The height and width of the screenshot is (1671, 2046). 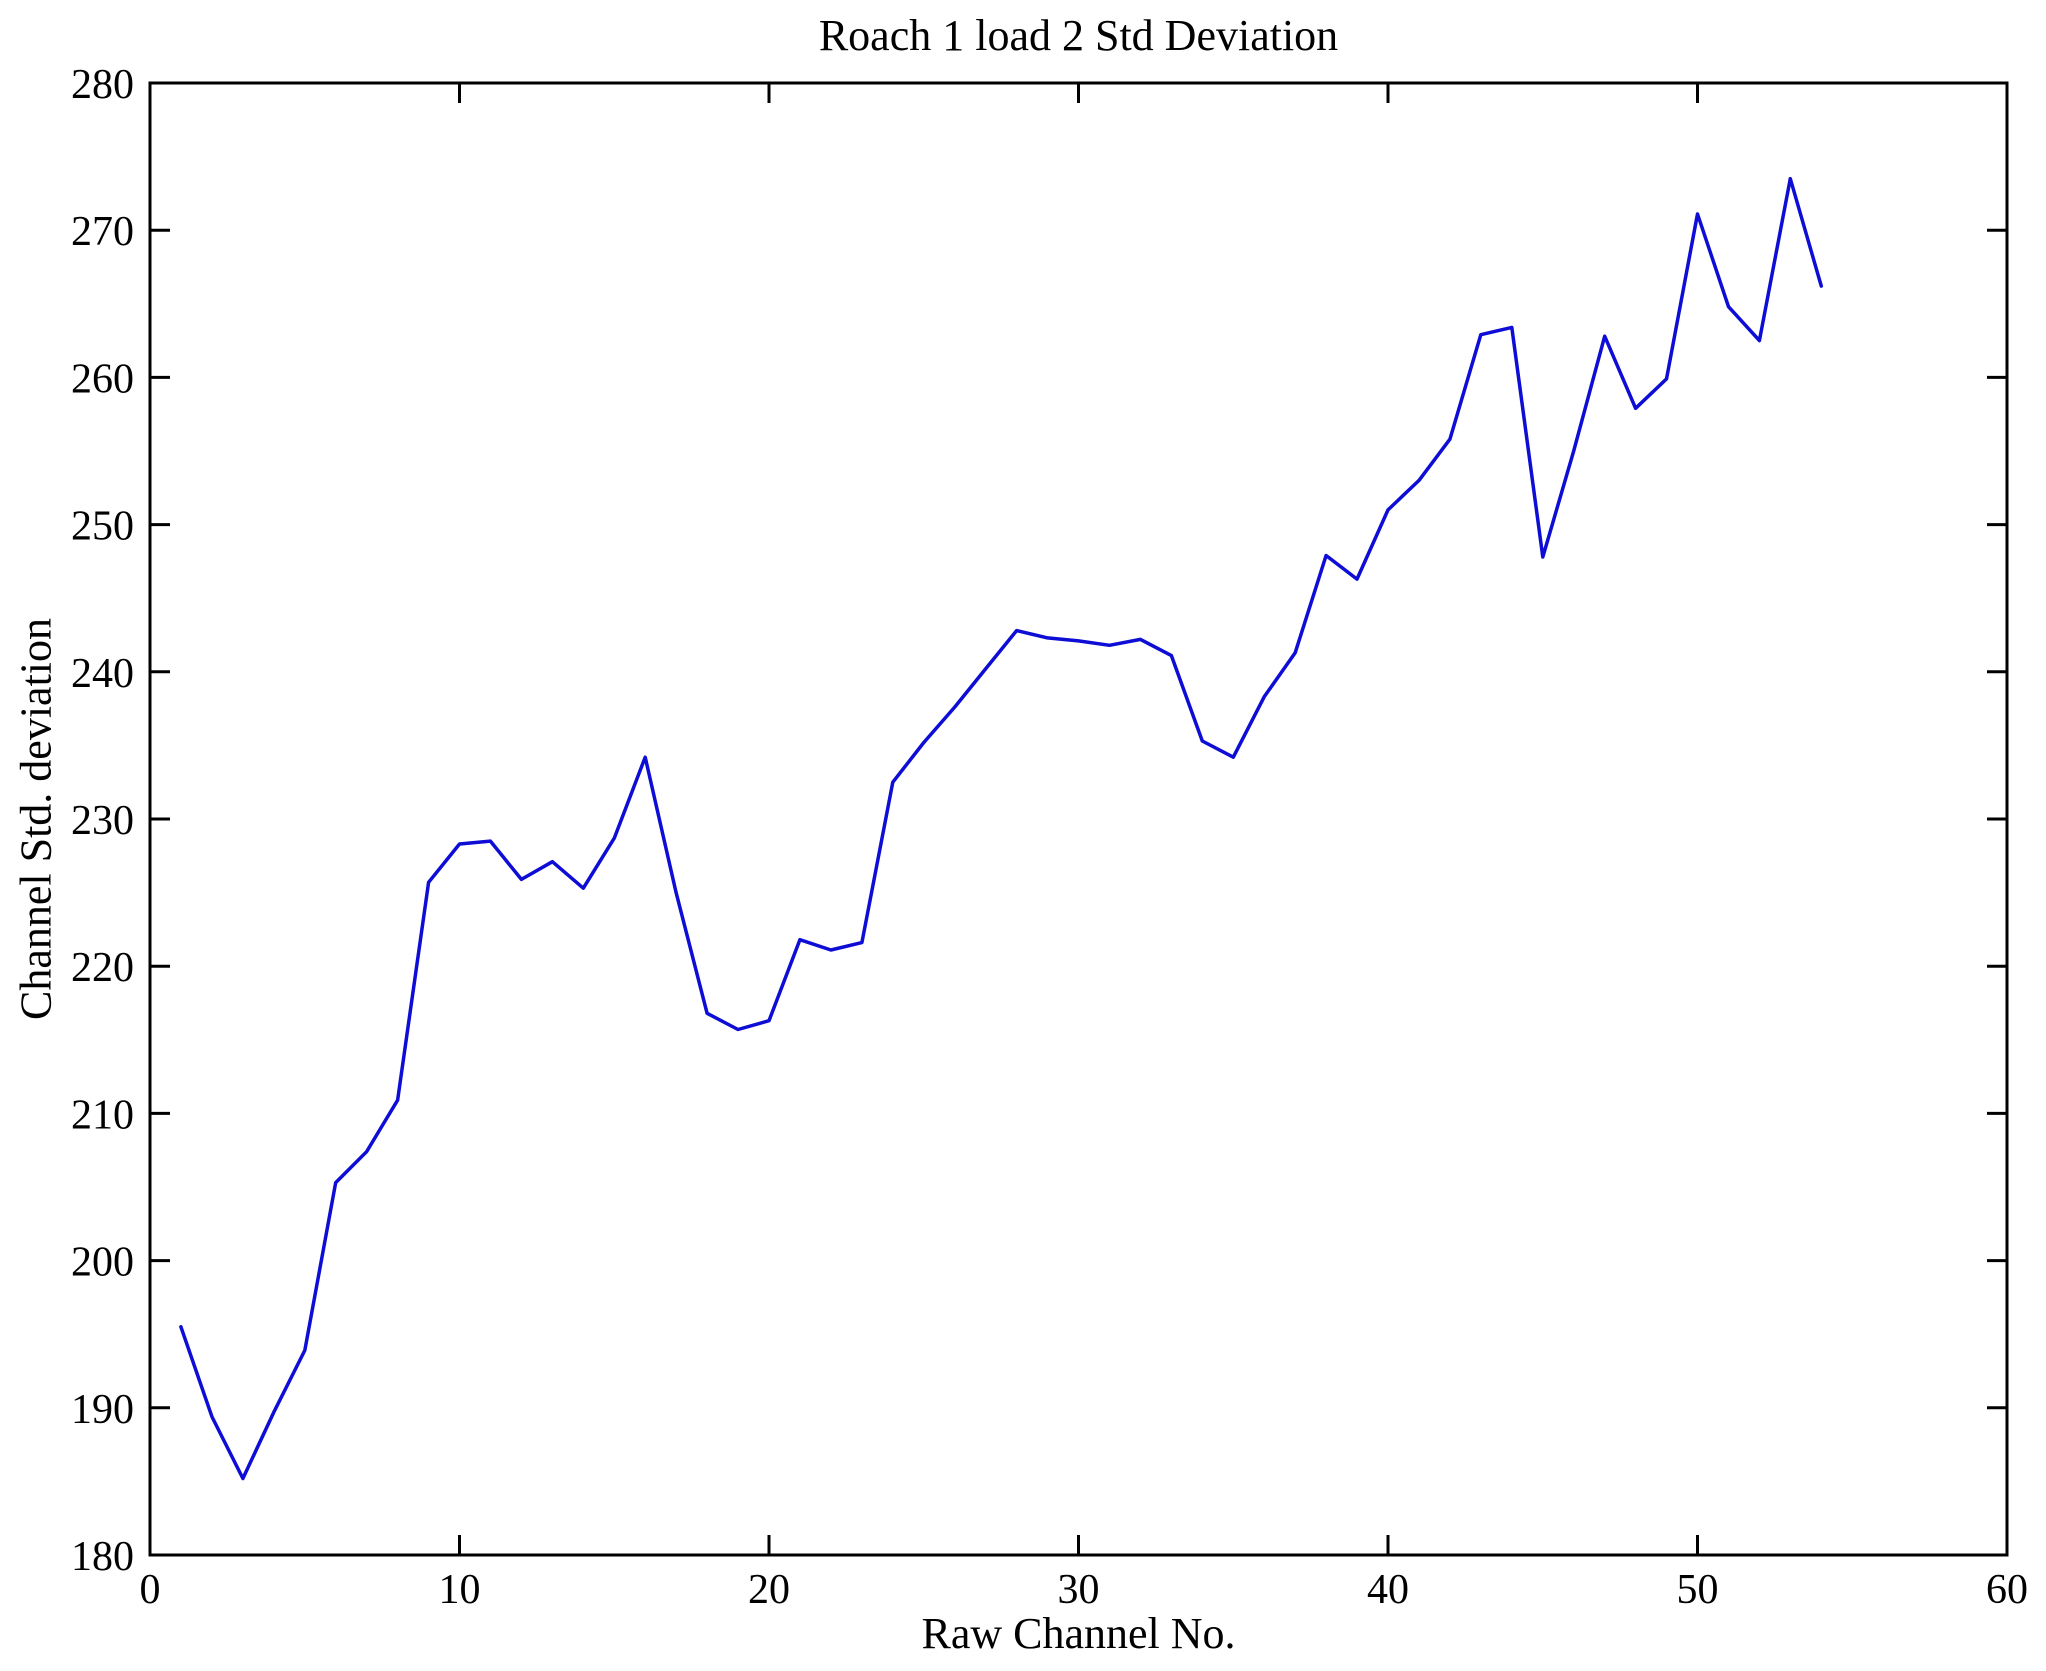 What do you see at coordinates (36, 819) in the screenshot?
I see `y-axis-label-text: Channel Std. deviation` at bounding box center [36, 819].